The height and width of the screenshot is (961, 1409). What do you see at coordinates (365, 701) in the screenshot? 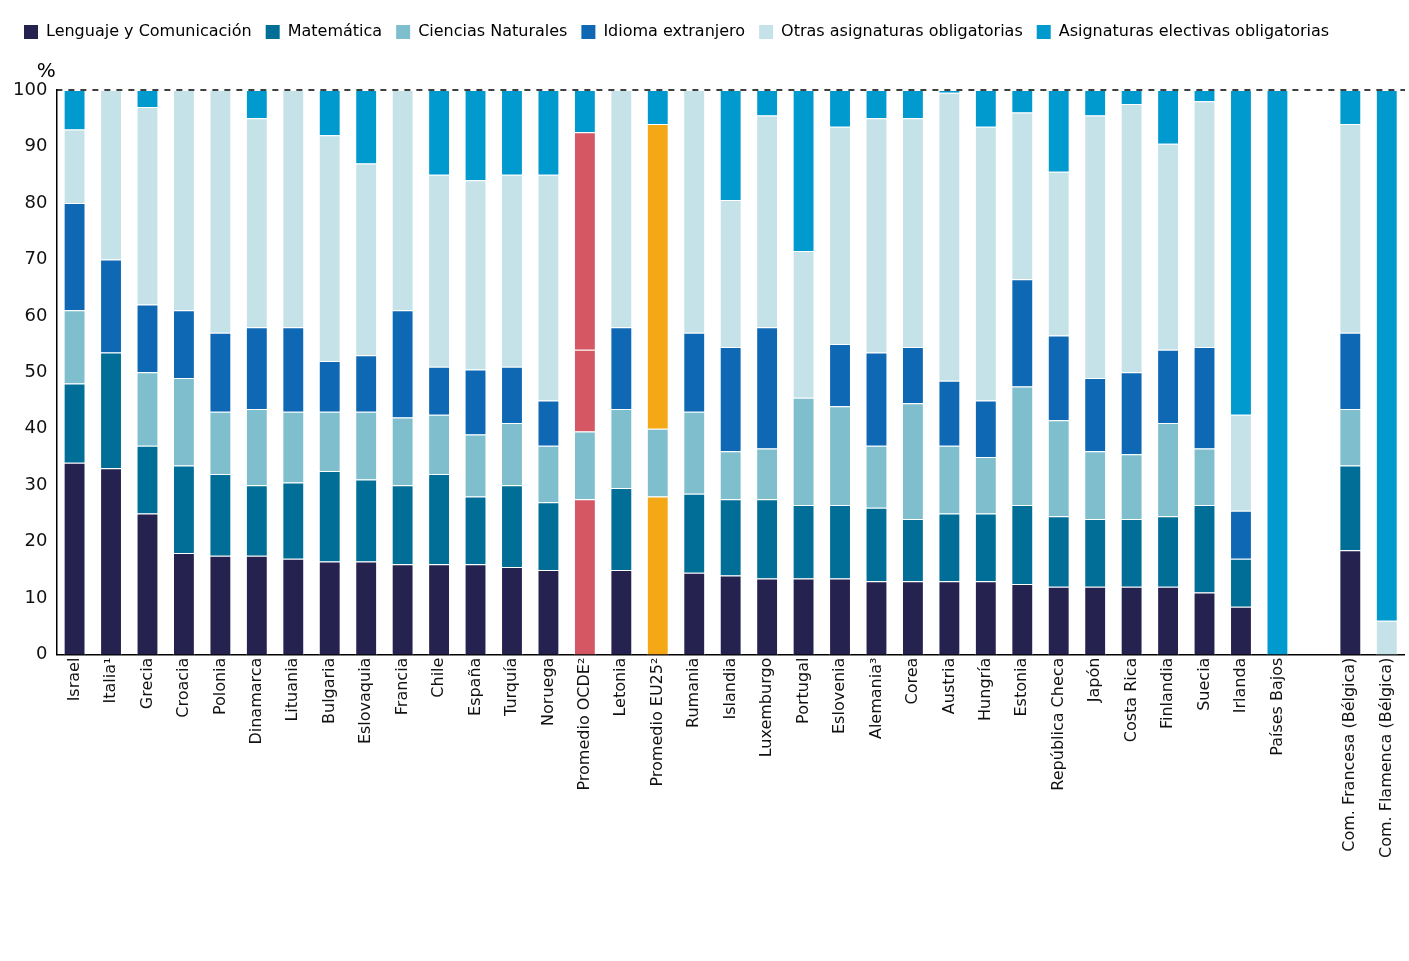
I see `x-tick-label: Eslovaquia` at bounding box center [365, 701].